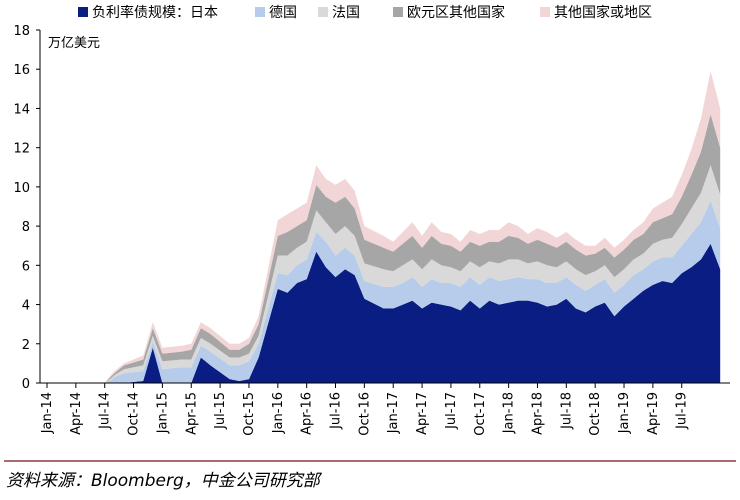  I want to click on x-tick-label: Oct-14, so click(134, 414).